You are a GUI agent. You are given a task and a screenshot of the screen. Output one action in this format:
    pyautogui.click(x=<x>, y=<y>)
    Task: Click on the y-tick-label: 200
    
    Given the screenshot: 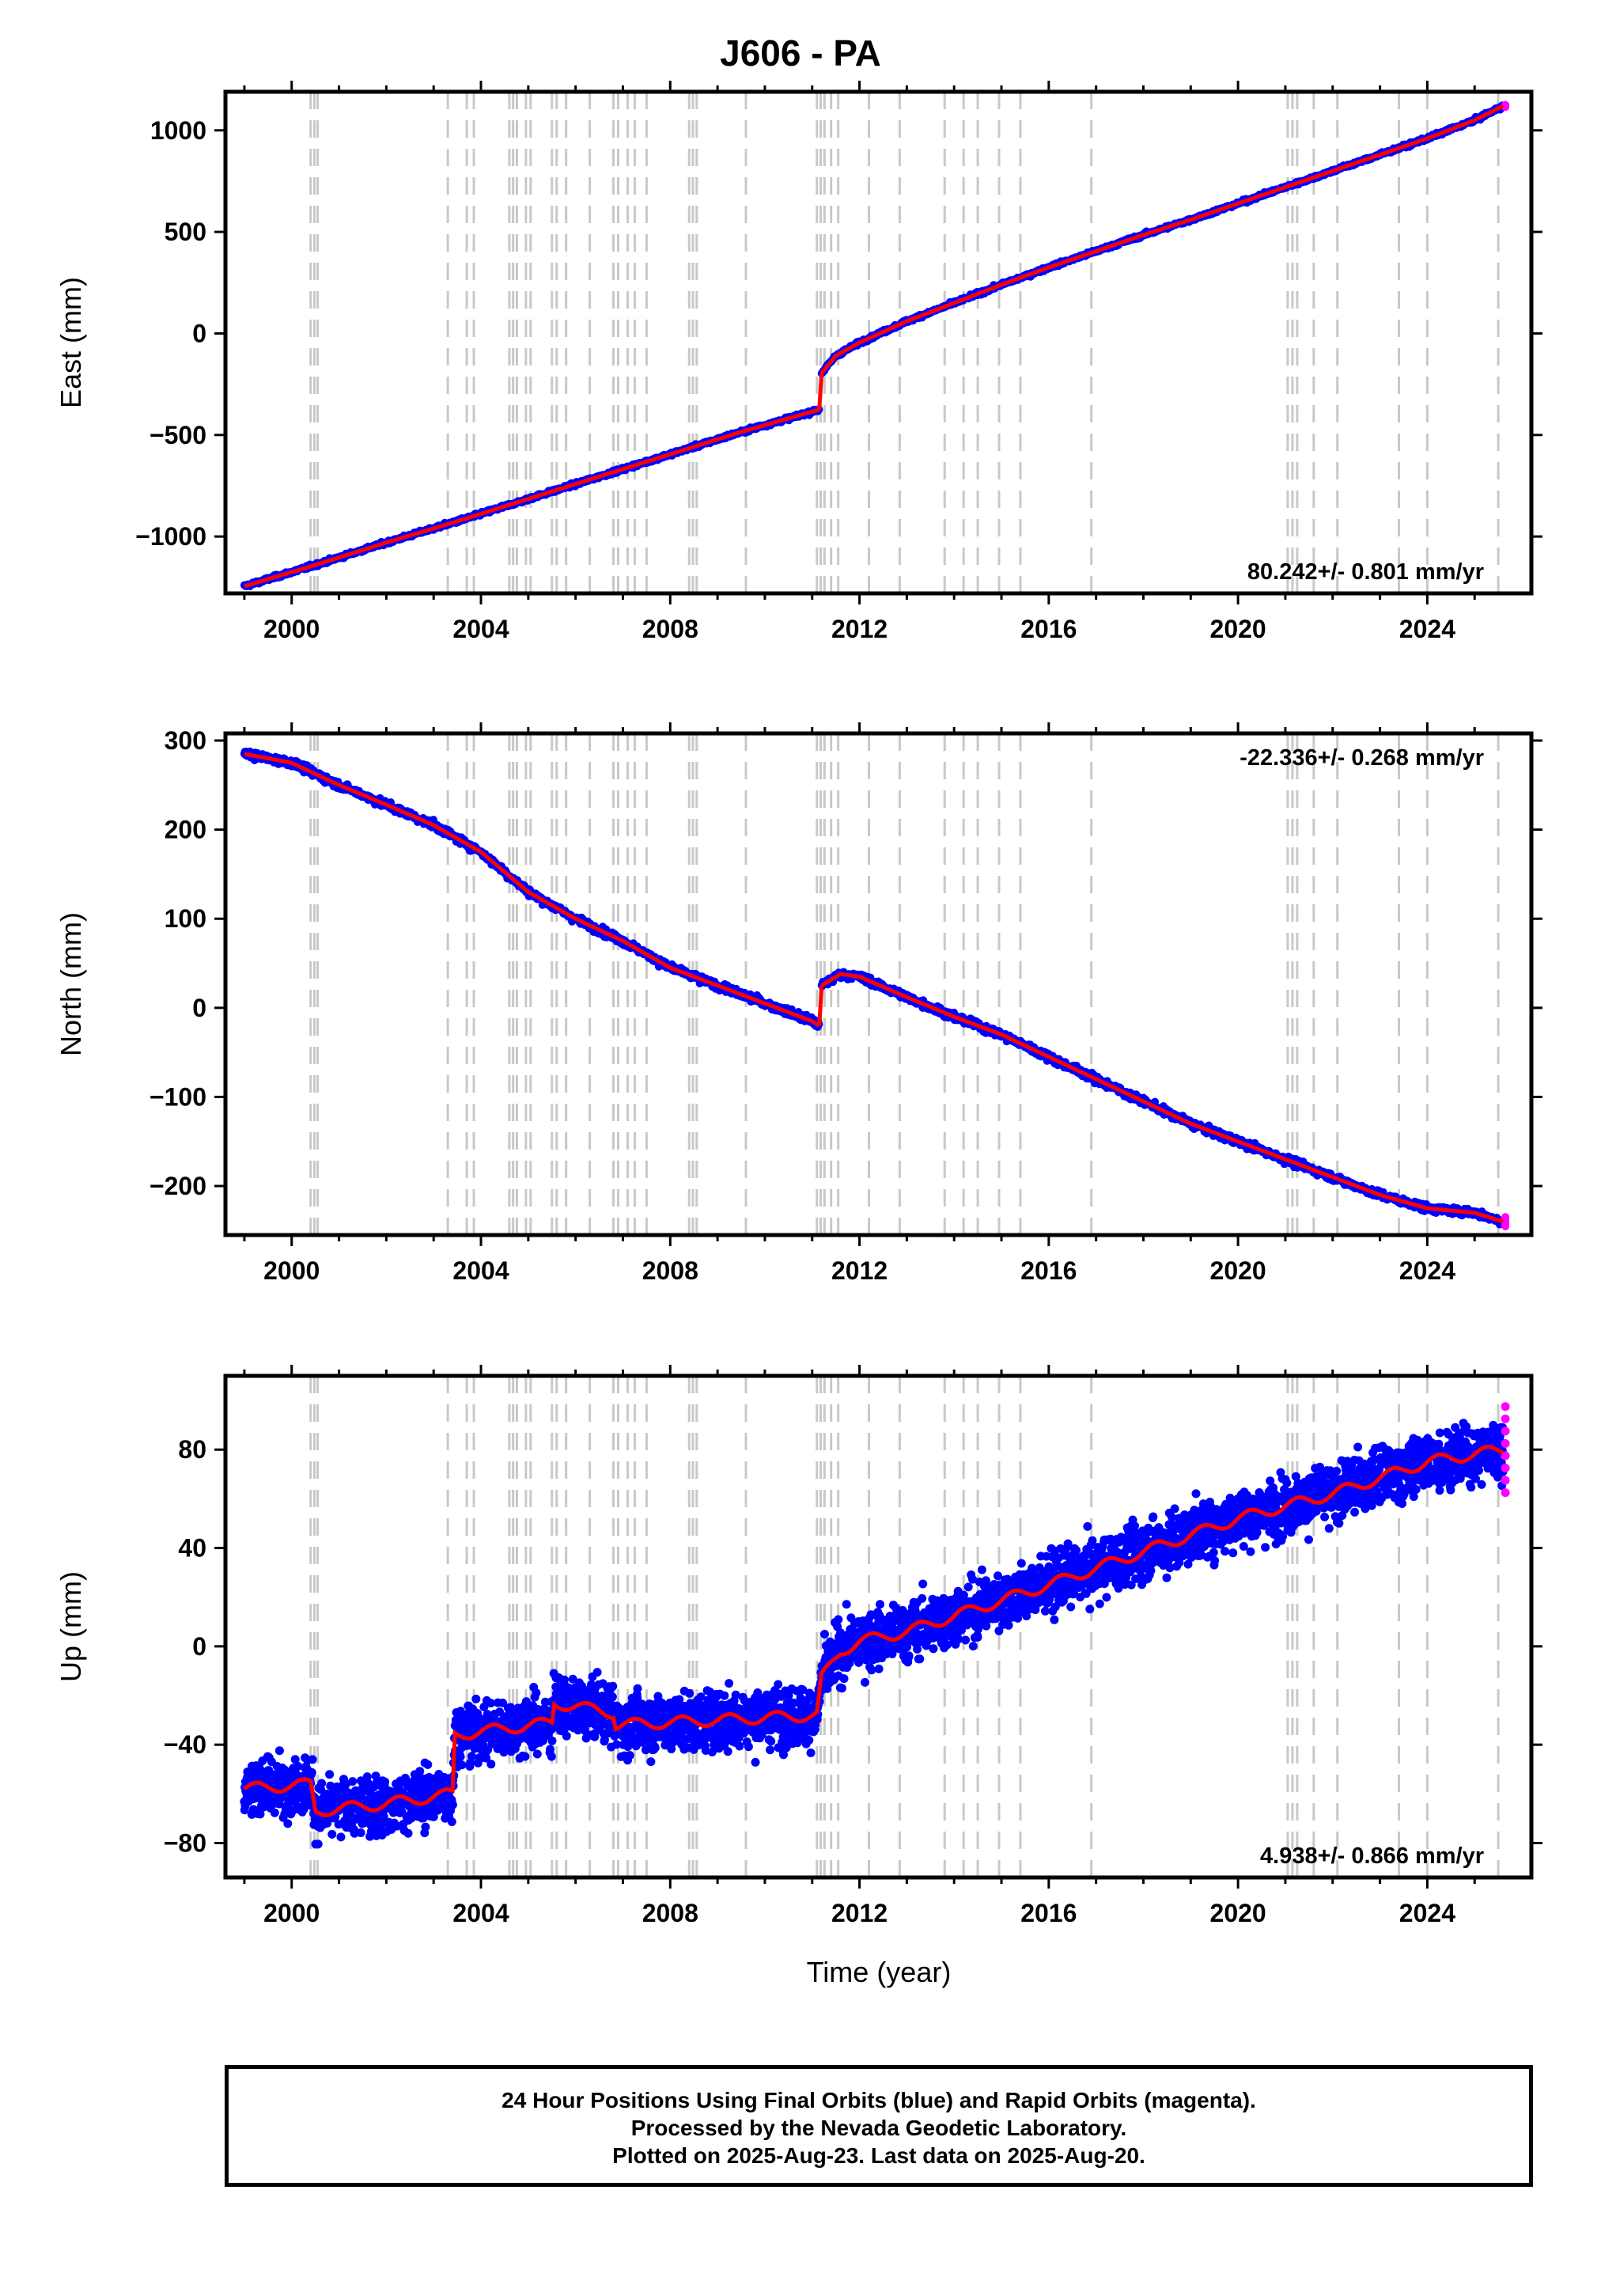 What is the action you would take?
    pyautogui.click(x=185, y=830)
    